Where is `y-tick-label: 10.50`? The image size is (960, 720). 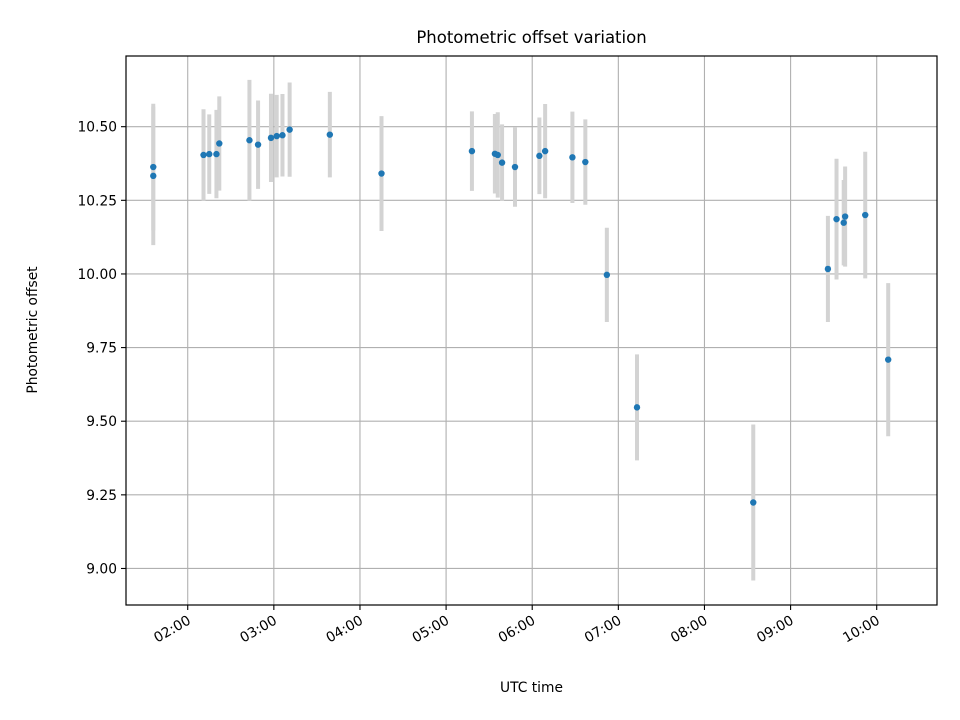
y-tick-label: 10.50 is located at coordinates (98, 128).